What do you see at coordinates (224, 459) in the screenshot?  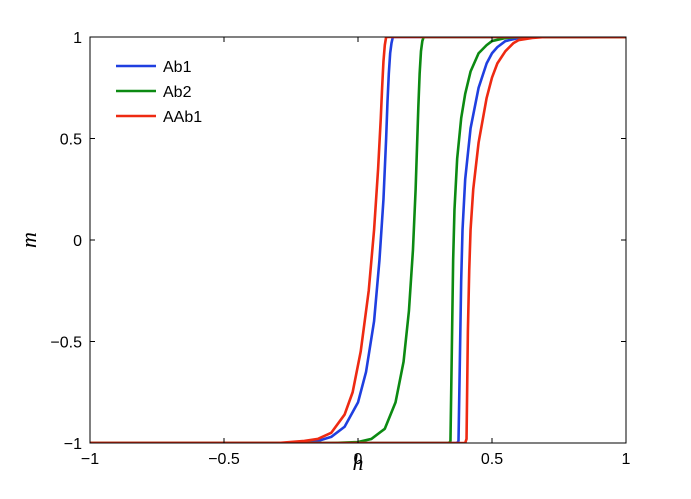 I see `x-tick-label: −0.5` at bounding box center [224, 459].